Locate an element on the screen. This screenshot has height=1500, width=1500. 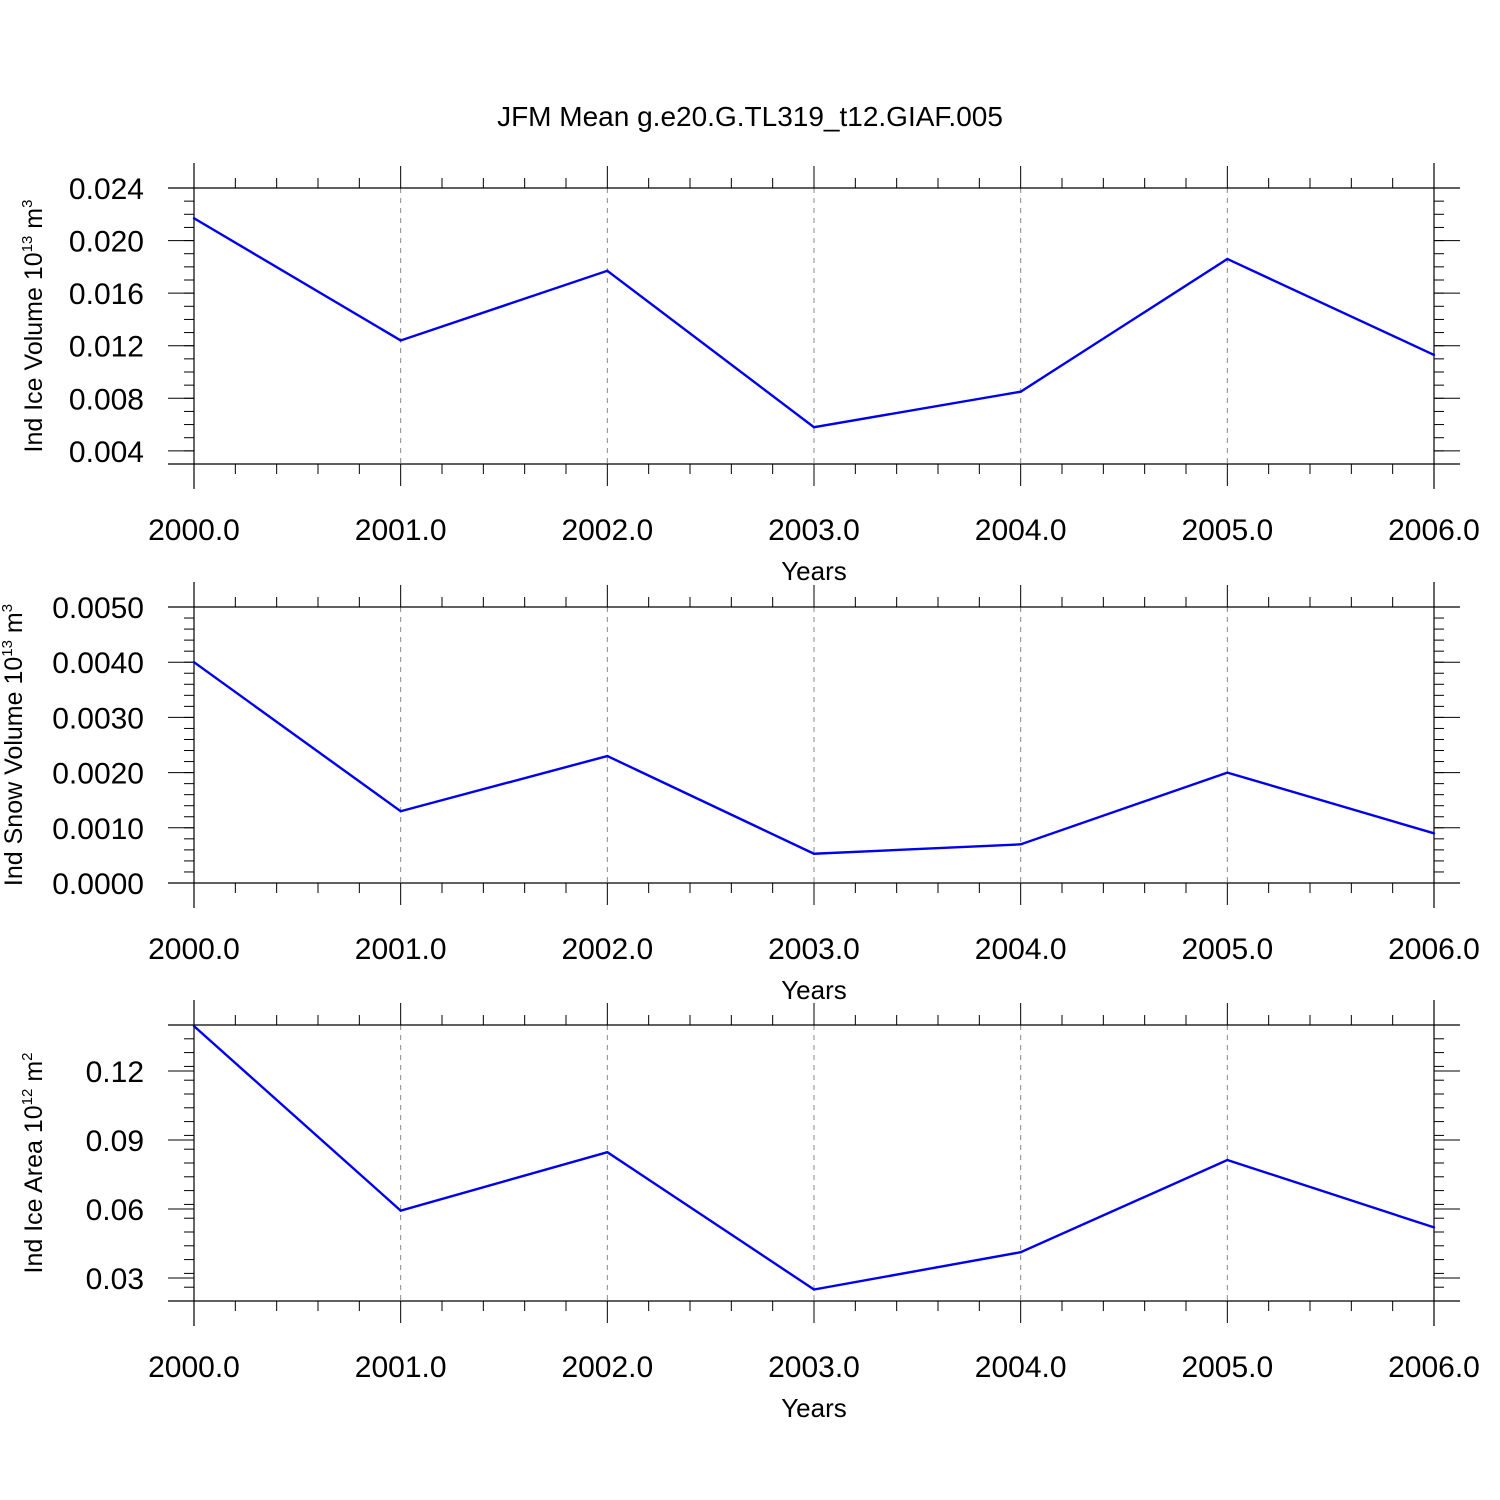
y-tick-label: 0.0020 is located at coordinates (98, 774).